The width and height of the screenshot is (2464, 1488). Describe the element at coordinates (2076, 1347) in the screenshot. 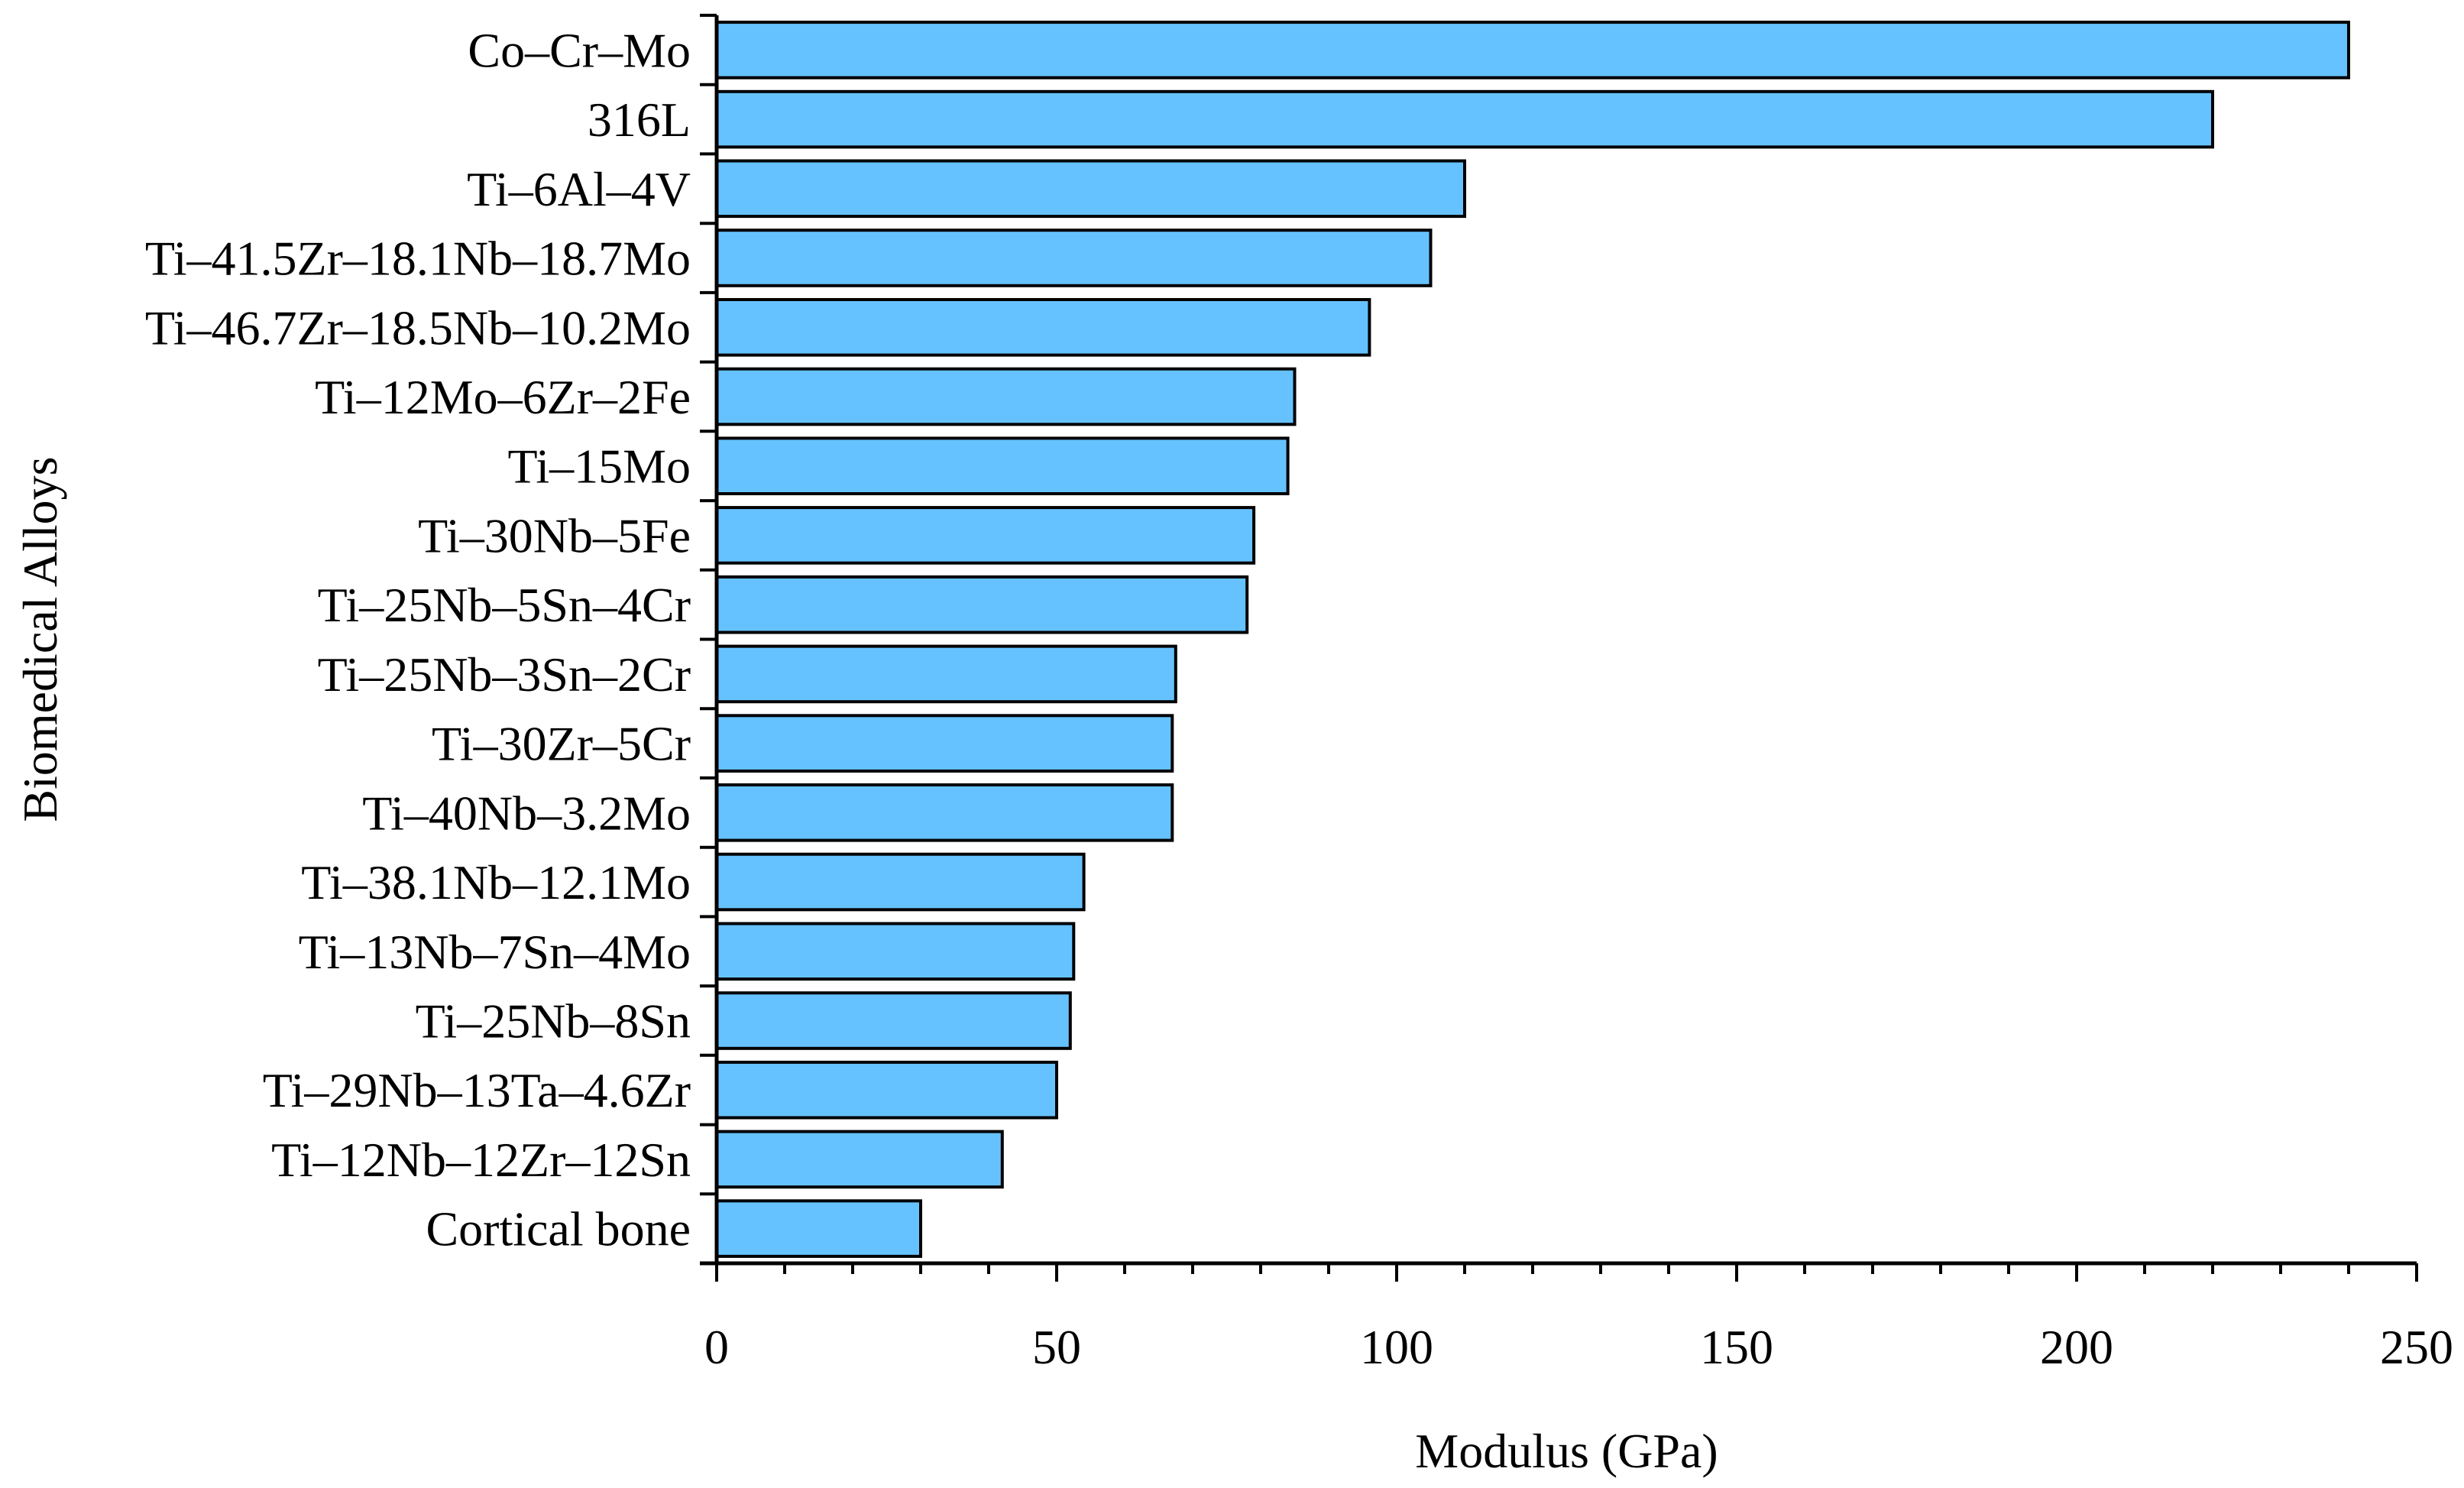

I see `x-tick-label-200: 200` at that location.